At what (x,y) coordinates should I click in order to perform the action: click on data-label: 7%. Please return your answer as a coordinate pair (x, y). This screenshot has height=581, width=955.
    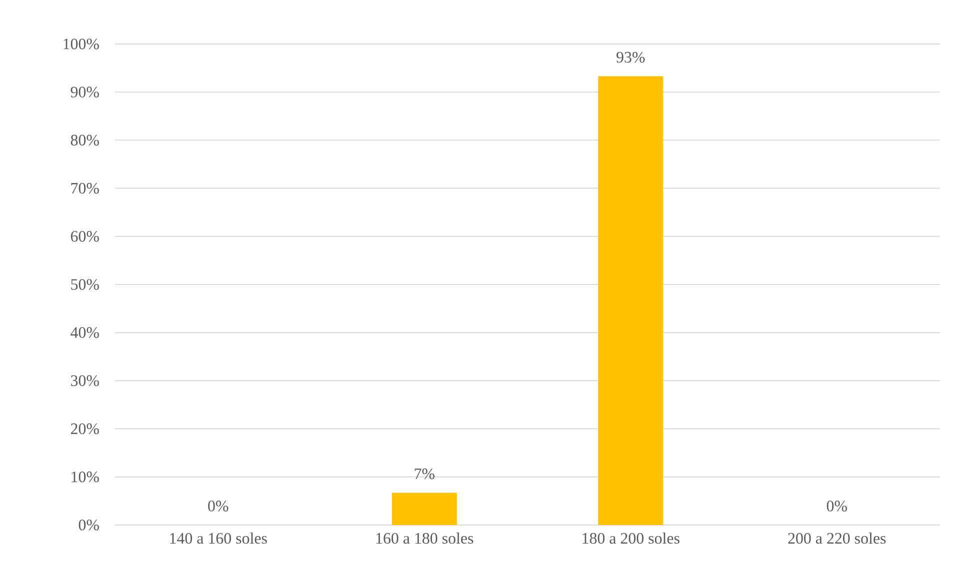
    Looking at the image, I should click on (424, 474).